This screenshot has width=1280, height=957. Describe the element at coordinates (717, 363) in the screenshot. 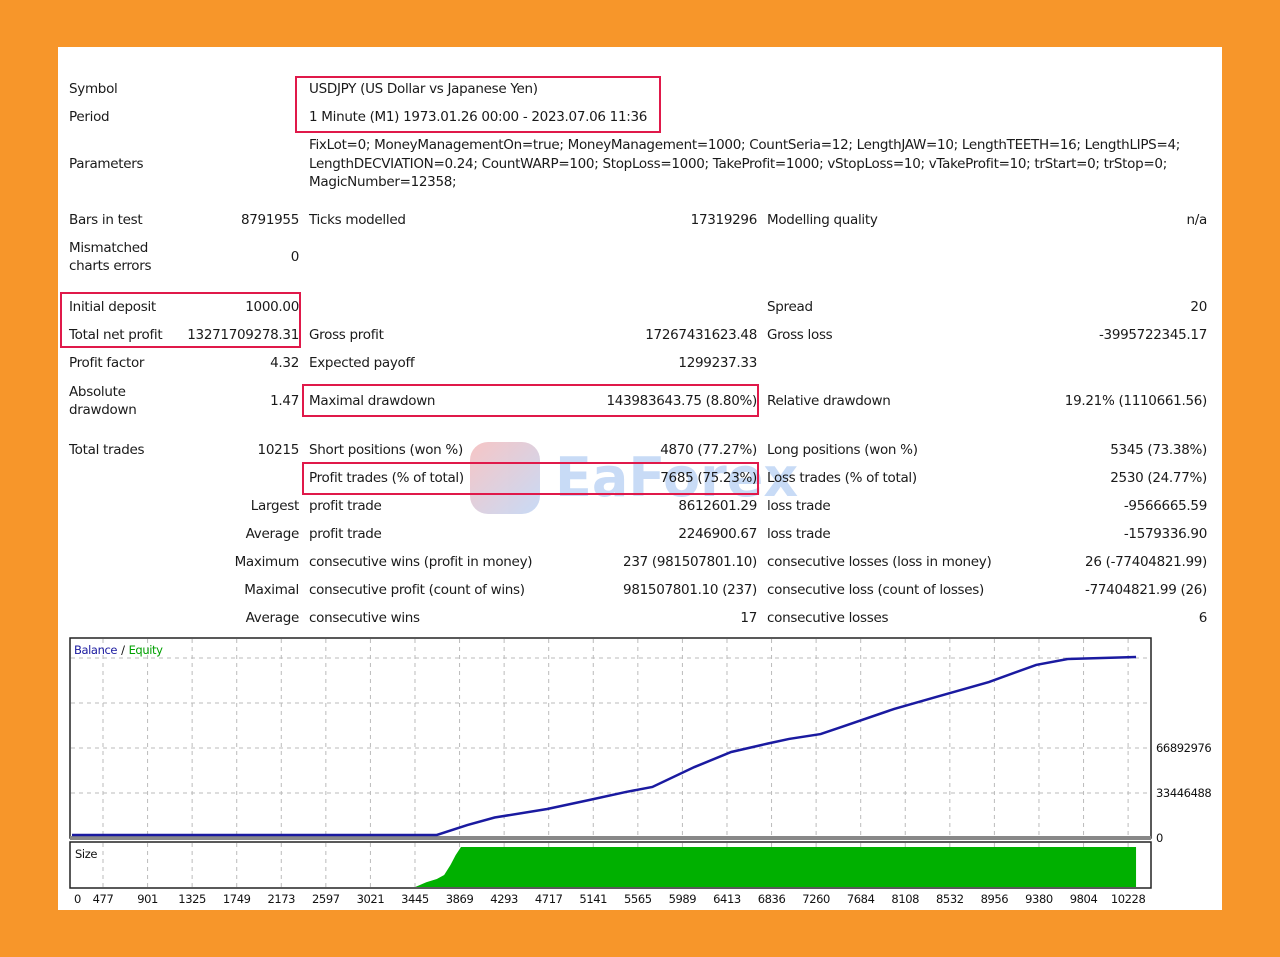

I see `stat-value: 1299237.33` at that location.